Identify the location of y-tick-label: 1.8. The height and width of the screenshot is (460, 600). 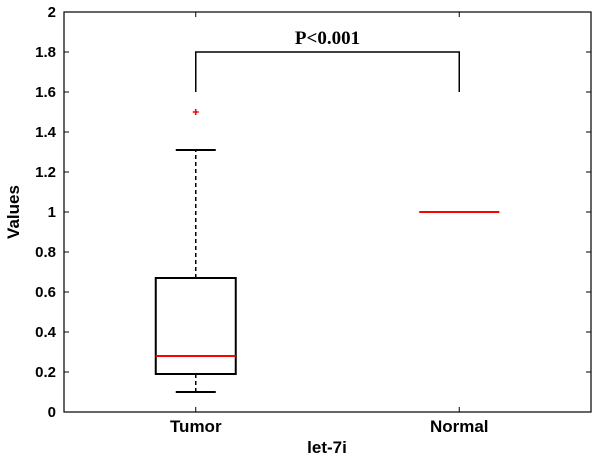
(45, 52).